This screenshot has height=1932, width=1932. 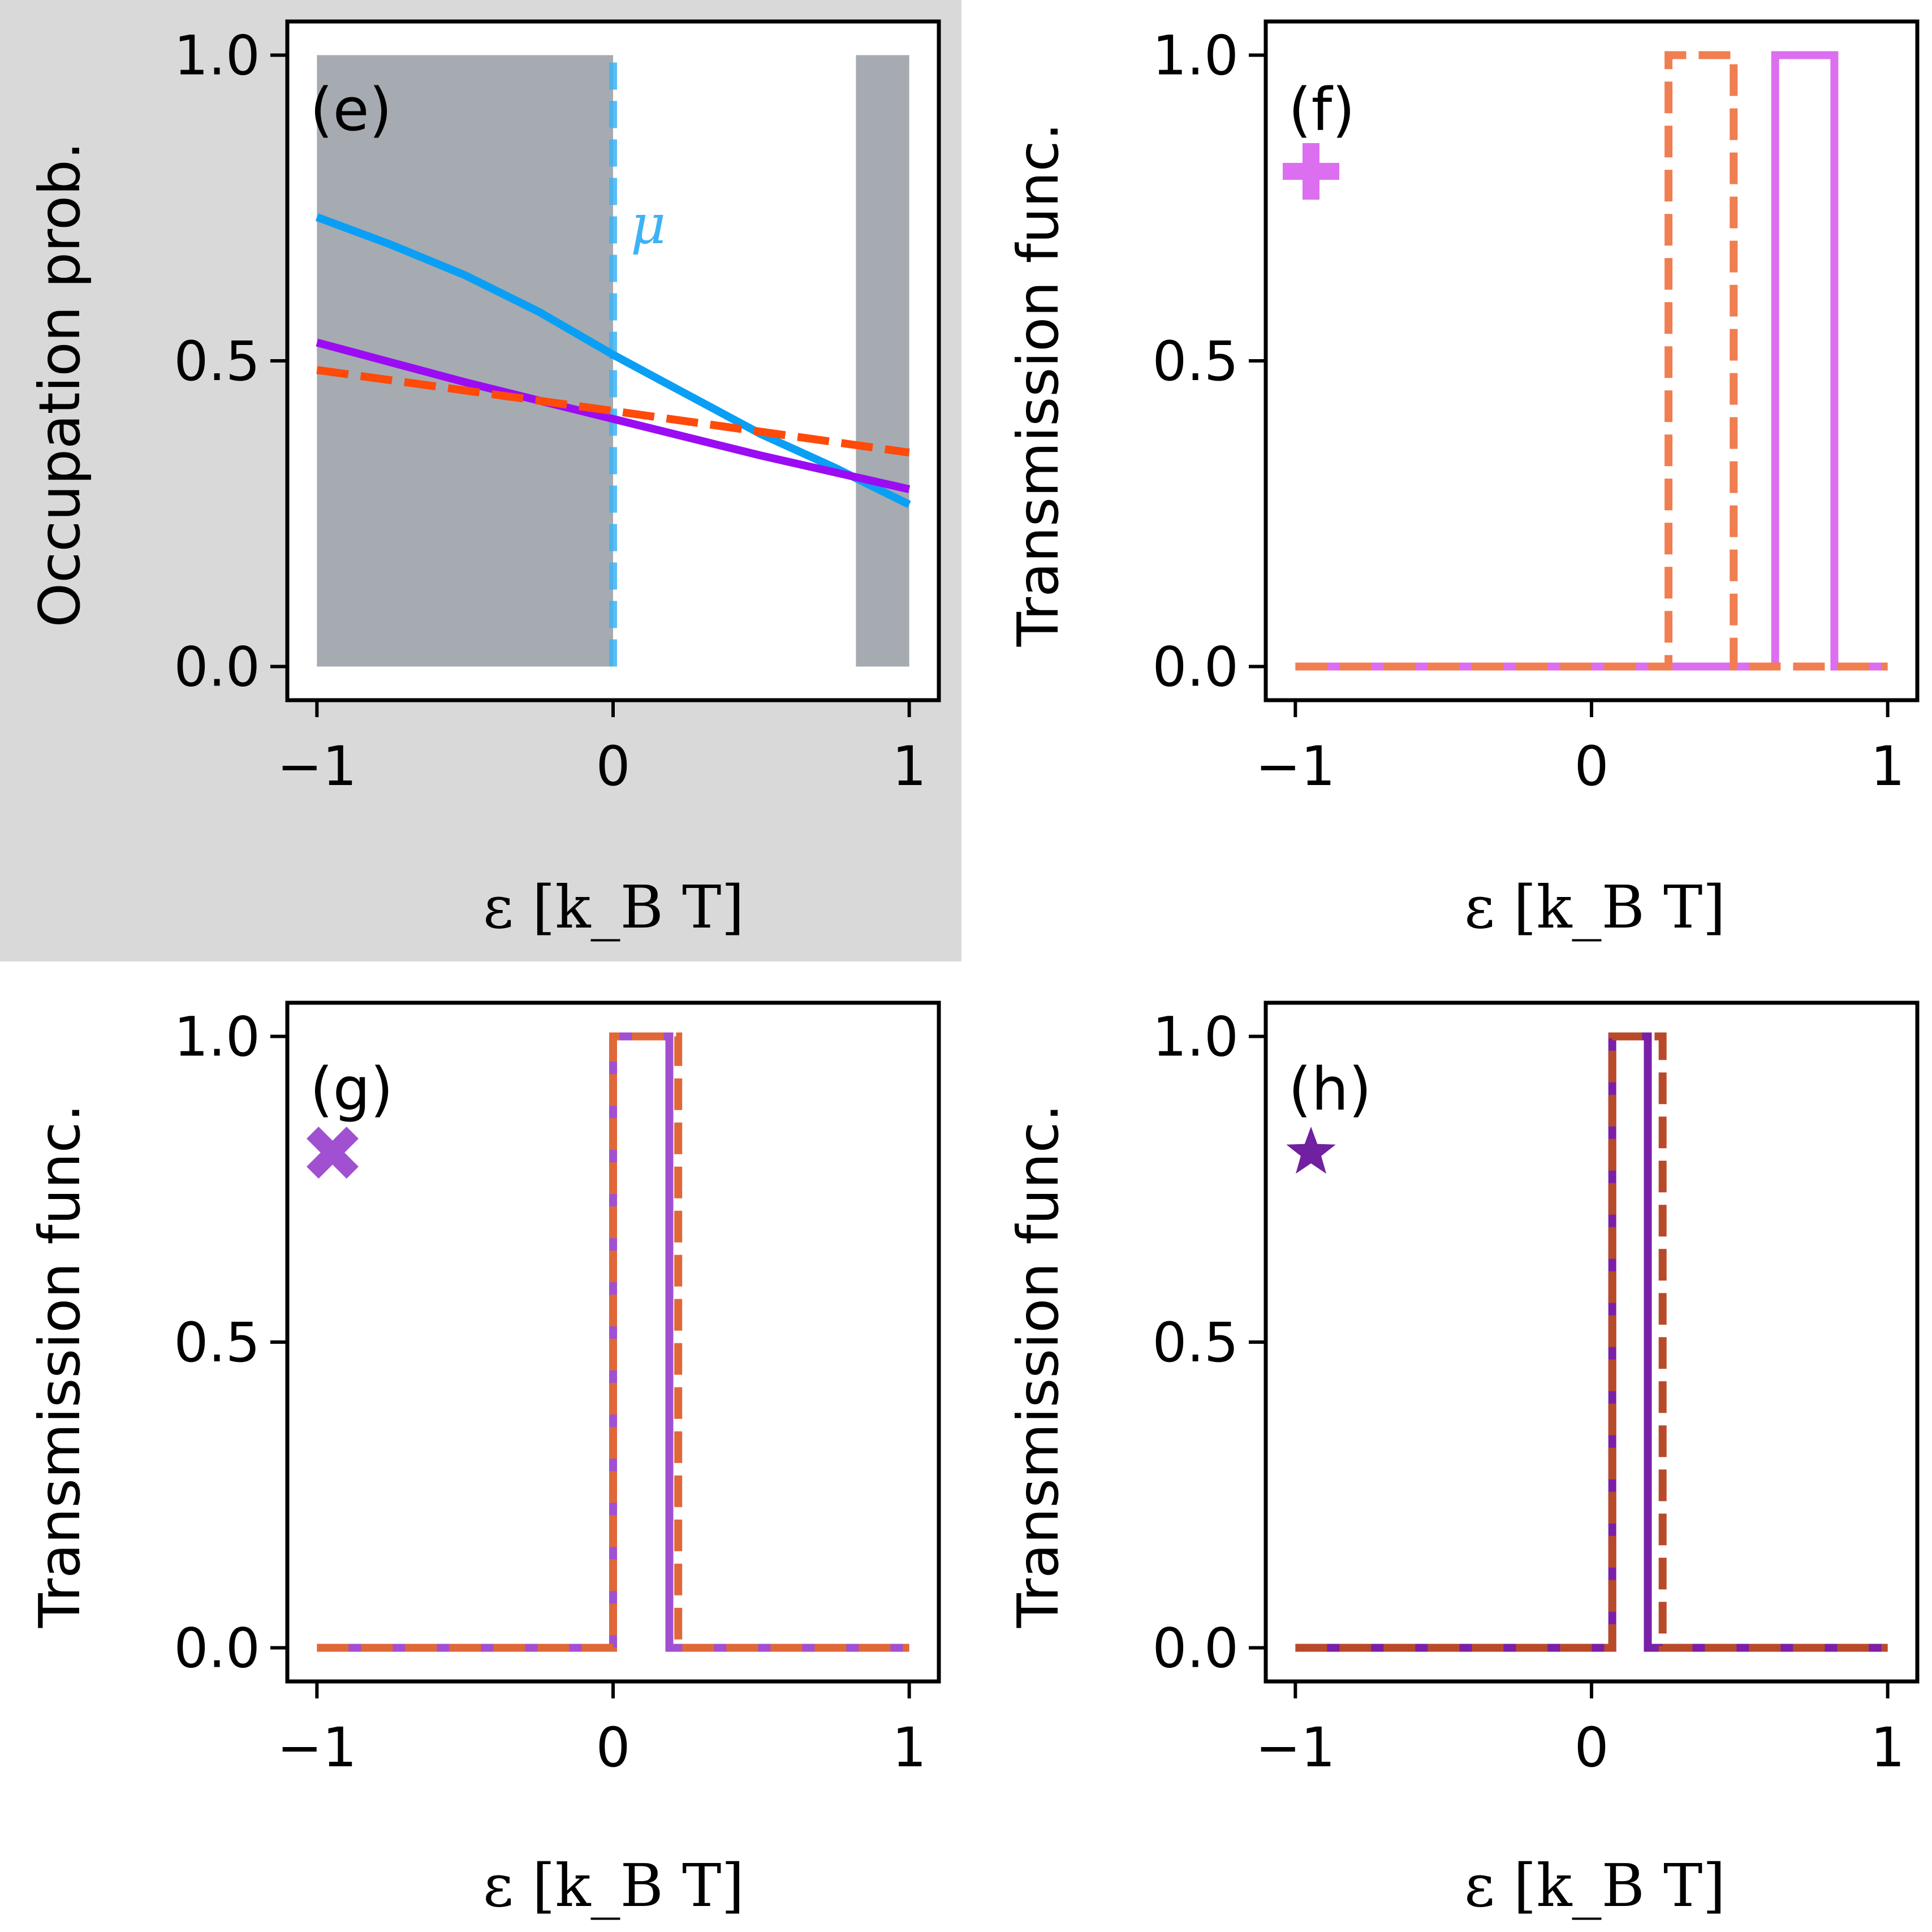 What do you see at coordinates (1887, 1747) in the screenshot?
I see `x-tick-label-h-2: 1` at bounding box center [1887, 1747].